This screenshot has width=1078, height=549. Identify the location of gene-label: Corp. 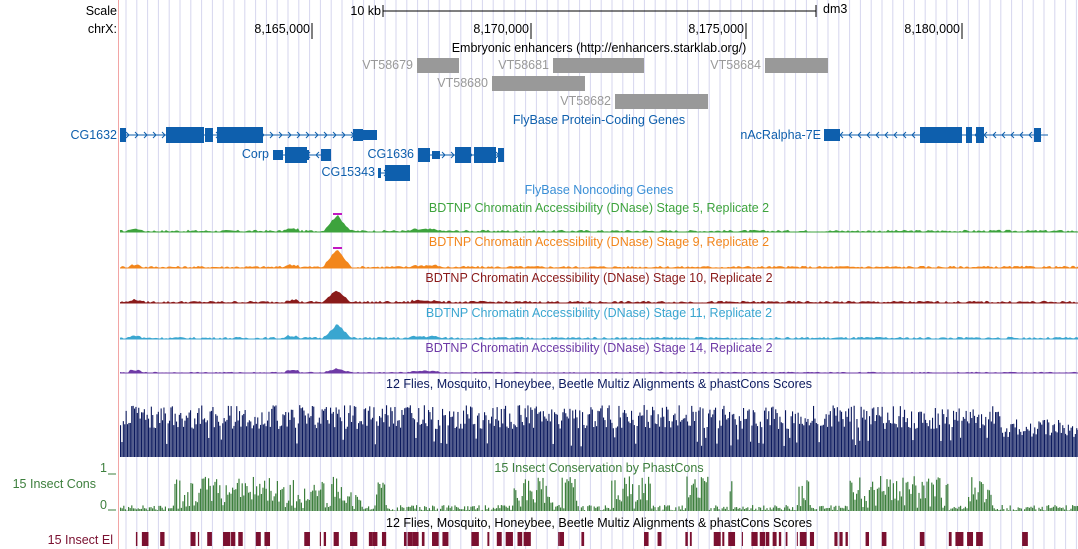
(255, 154).